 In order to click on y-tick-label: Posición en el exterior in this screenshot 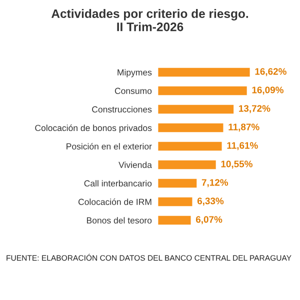, I will do `click(109, 146)`.